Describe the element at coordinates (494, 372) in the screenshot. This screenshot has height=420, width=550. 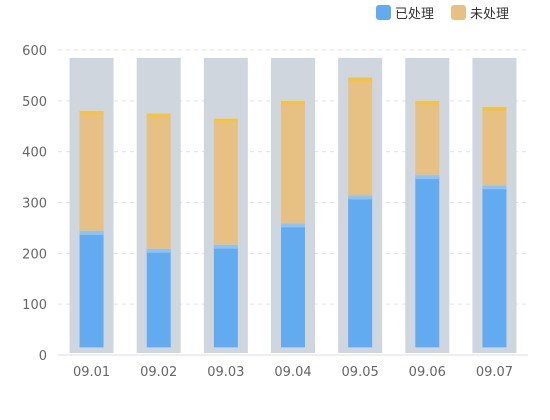
I see `x-tick-label: 09.07` at that location.